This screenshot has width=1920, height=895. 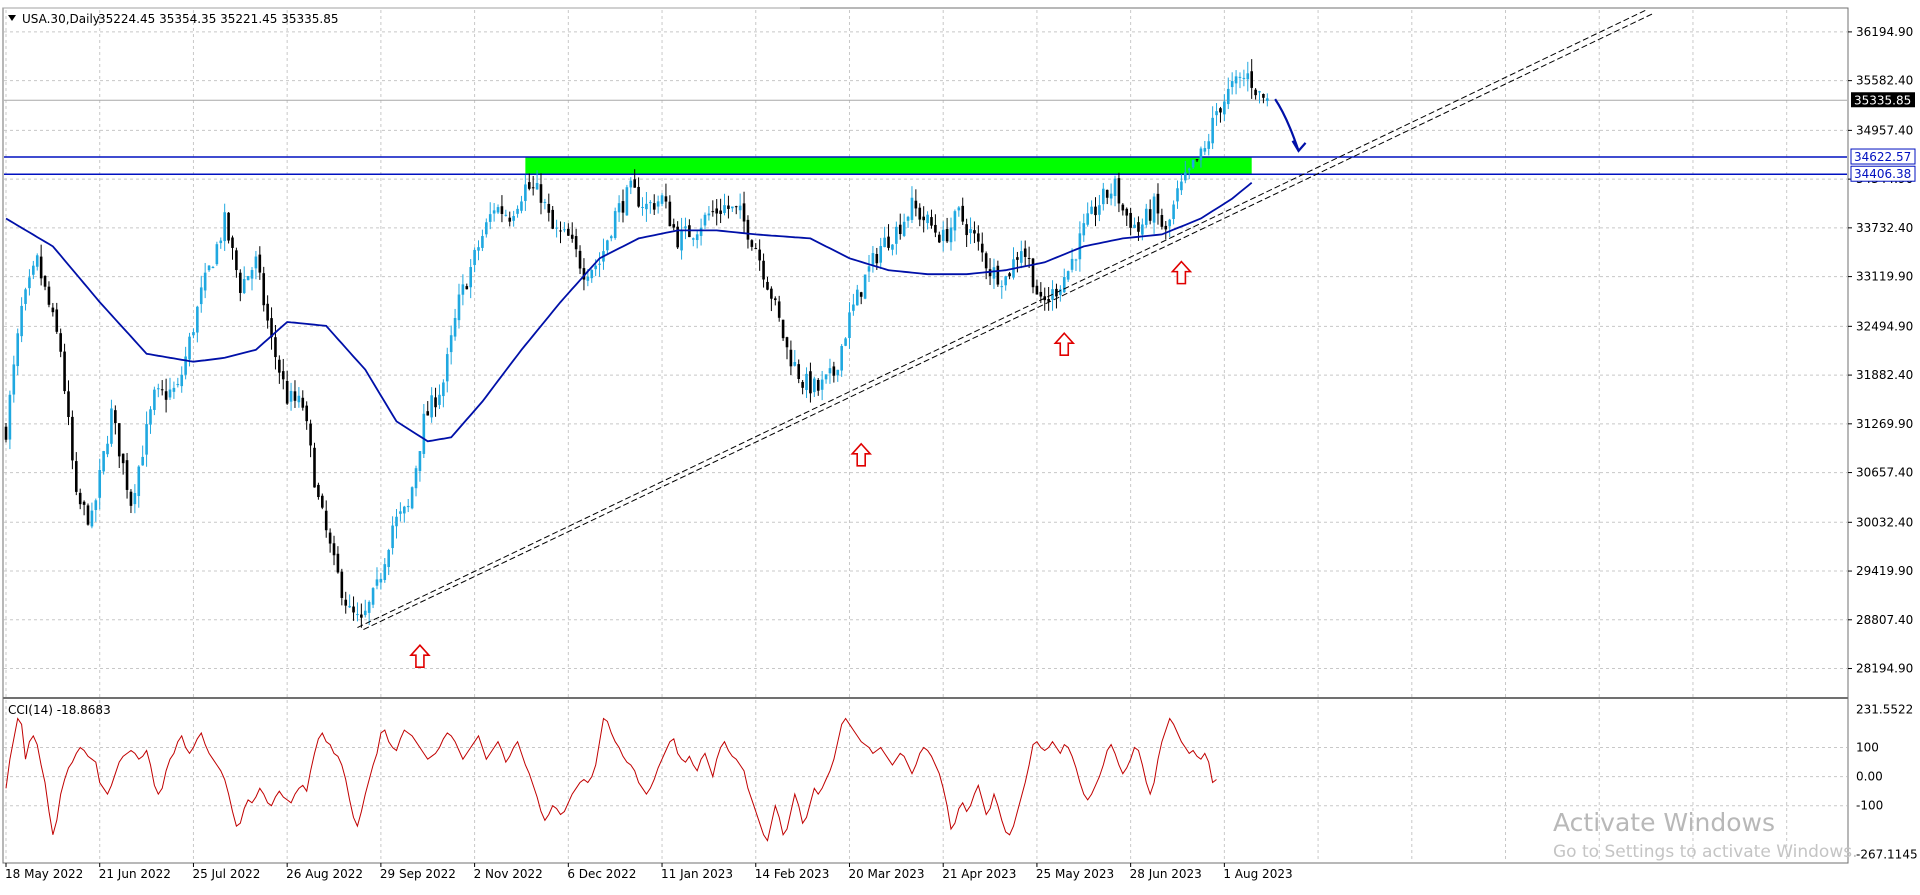 What do you see at coordinates (12, 18) in the screenshot?
I see `collapse-triangle-icon` at bounding box center [12, 18].